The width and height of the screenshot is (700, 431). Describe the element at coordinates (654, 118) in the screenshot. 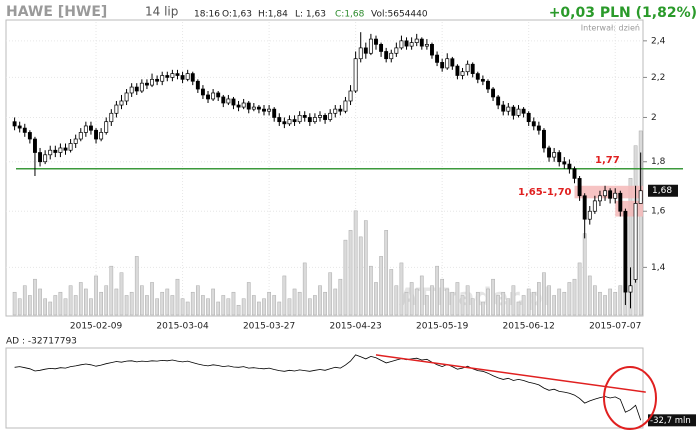

I see `y-tick-label: 2` at that location.